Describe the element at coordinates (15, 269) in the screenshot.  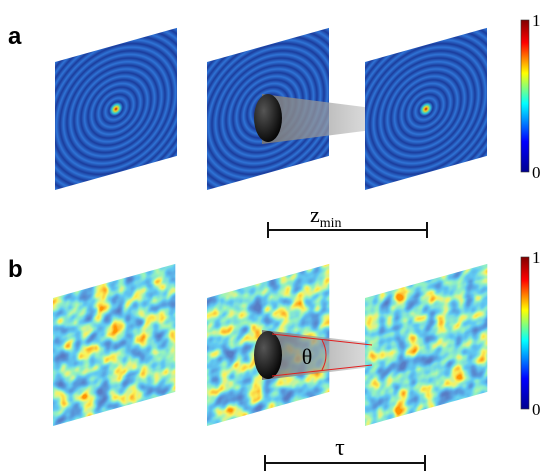
I see `panel-label: b` at that location.